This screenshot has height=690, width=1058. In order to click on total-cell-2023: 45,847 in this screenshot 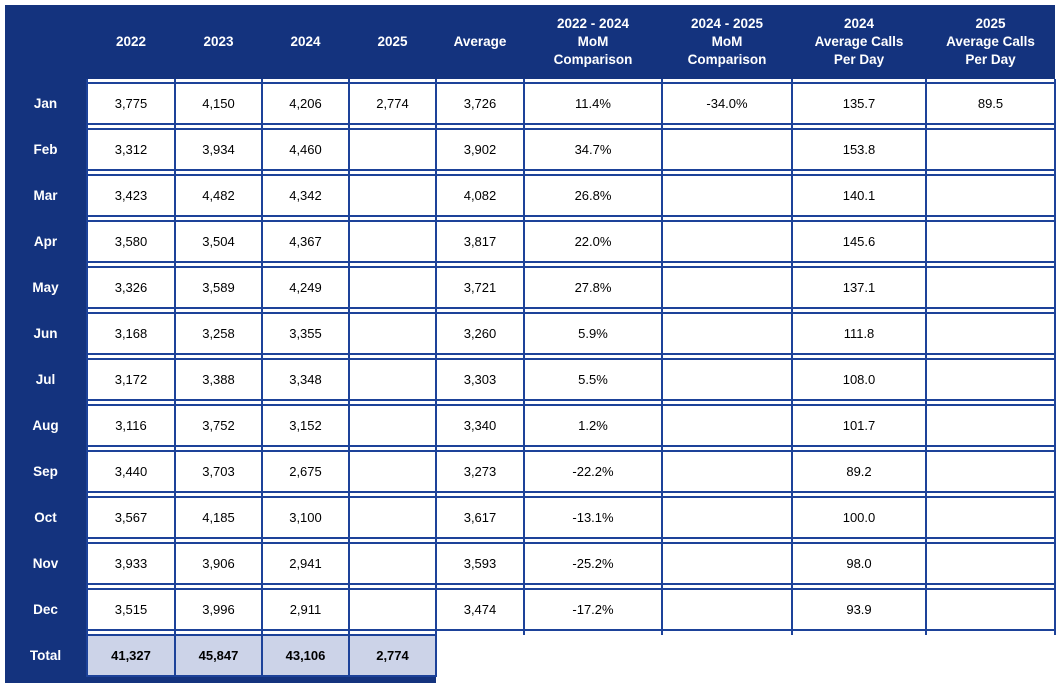, I will do `click(218, 655)`.